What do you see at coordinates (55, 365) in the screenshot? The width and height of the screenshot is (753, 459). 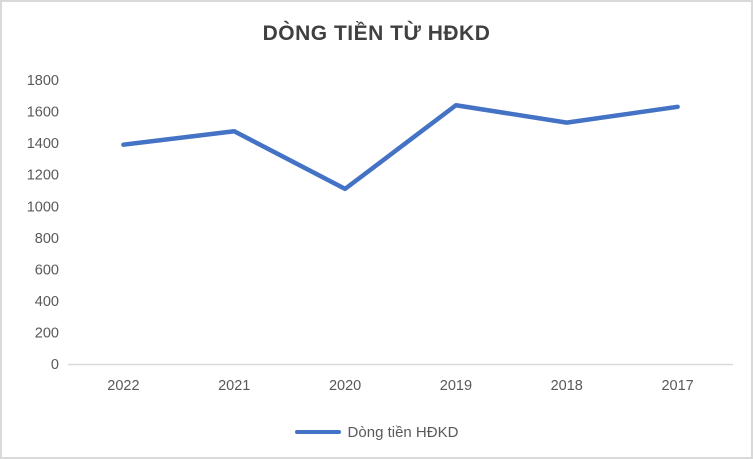 I see `y-axis-tick-label: 0` at bounding box center [55, 365].